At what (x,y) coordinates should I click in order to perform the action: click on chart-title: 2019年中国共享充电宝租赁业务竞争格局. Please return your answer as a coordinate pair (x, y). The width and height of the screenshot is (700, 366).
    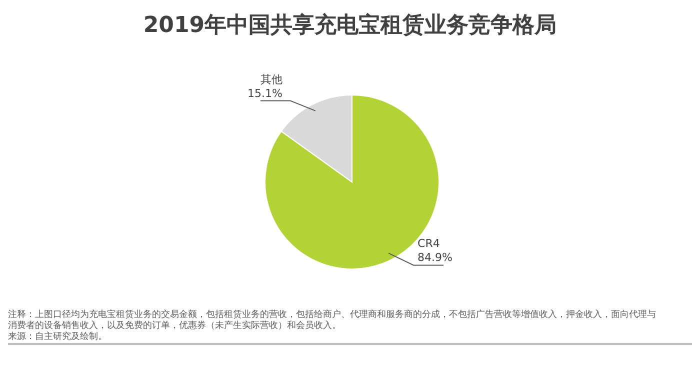
    Looking at the image, I should click on (350, 25).